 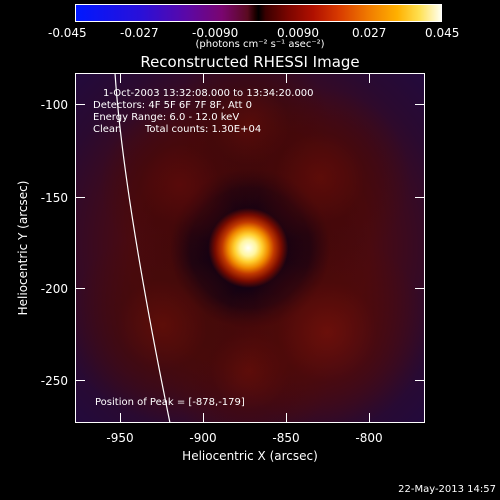 What do you see at coordinates (166, 117) in the screenshot?
I see `energy-range-info: Energy Range: 6.0 - 12.0 keV` at bounding box center [166, 117].